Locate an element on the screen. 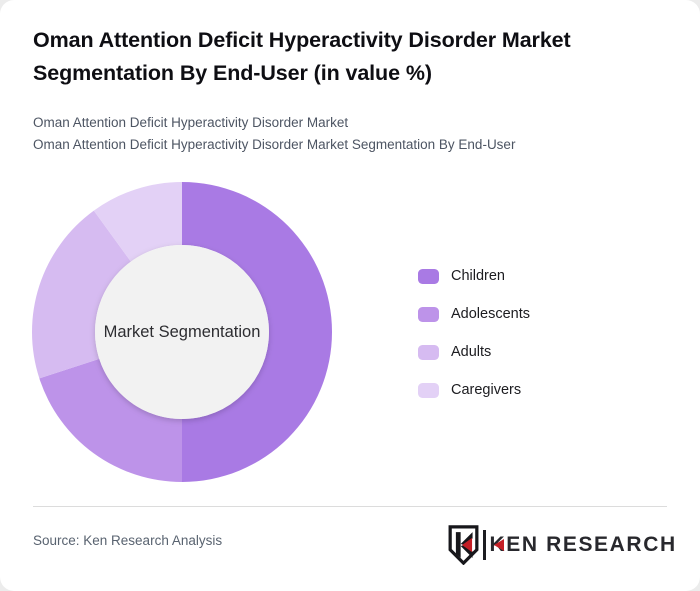  brand-wordmark: KEN RESEARCH is located at coordinates (583, 544).